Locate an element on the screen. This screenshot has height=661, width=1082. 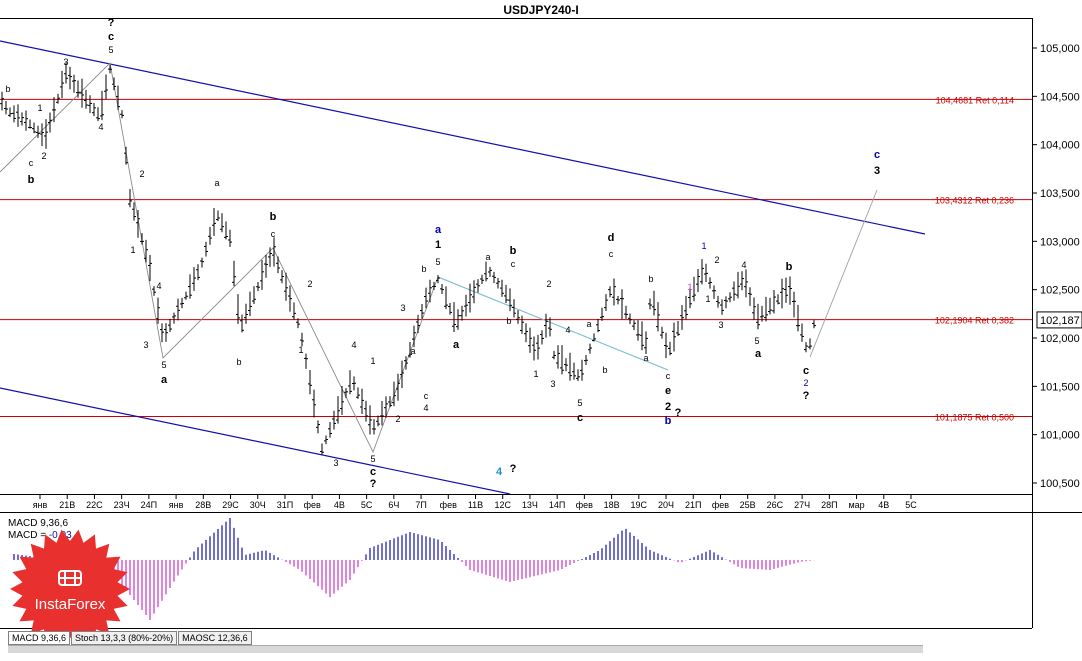
price-tick-label: 105,000 is located at coordinates (1060, 49).